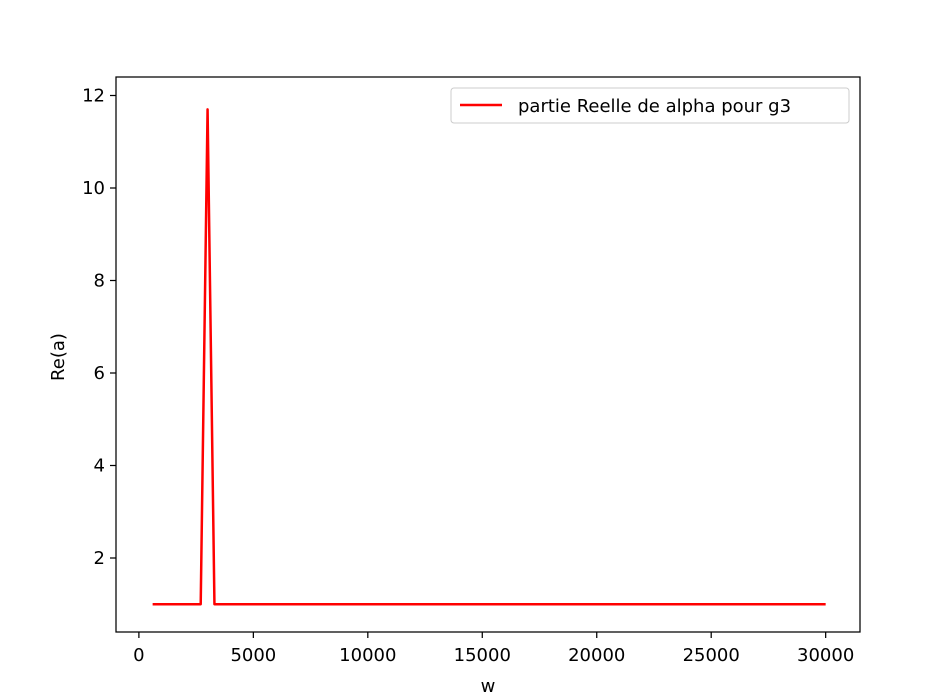 This screenshot has height=699, width=940. I want to click on x-tick-label: 5000, so click(253, 655).